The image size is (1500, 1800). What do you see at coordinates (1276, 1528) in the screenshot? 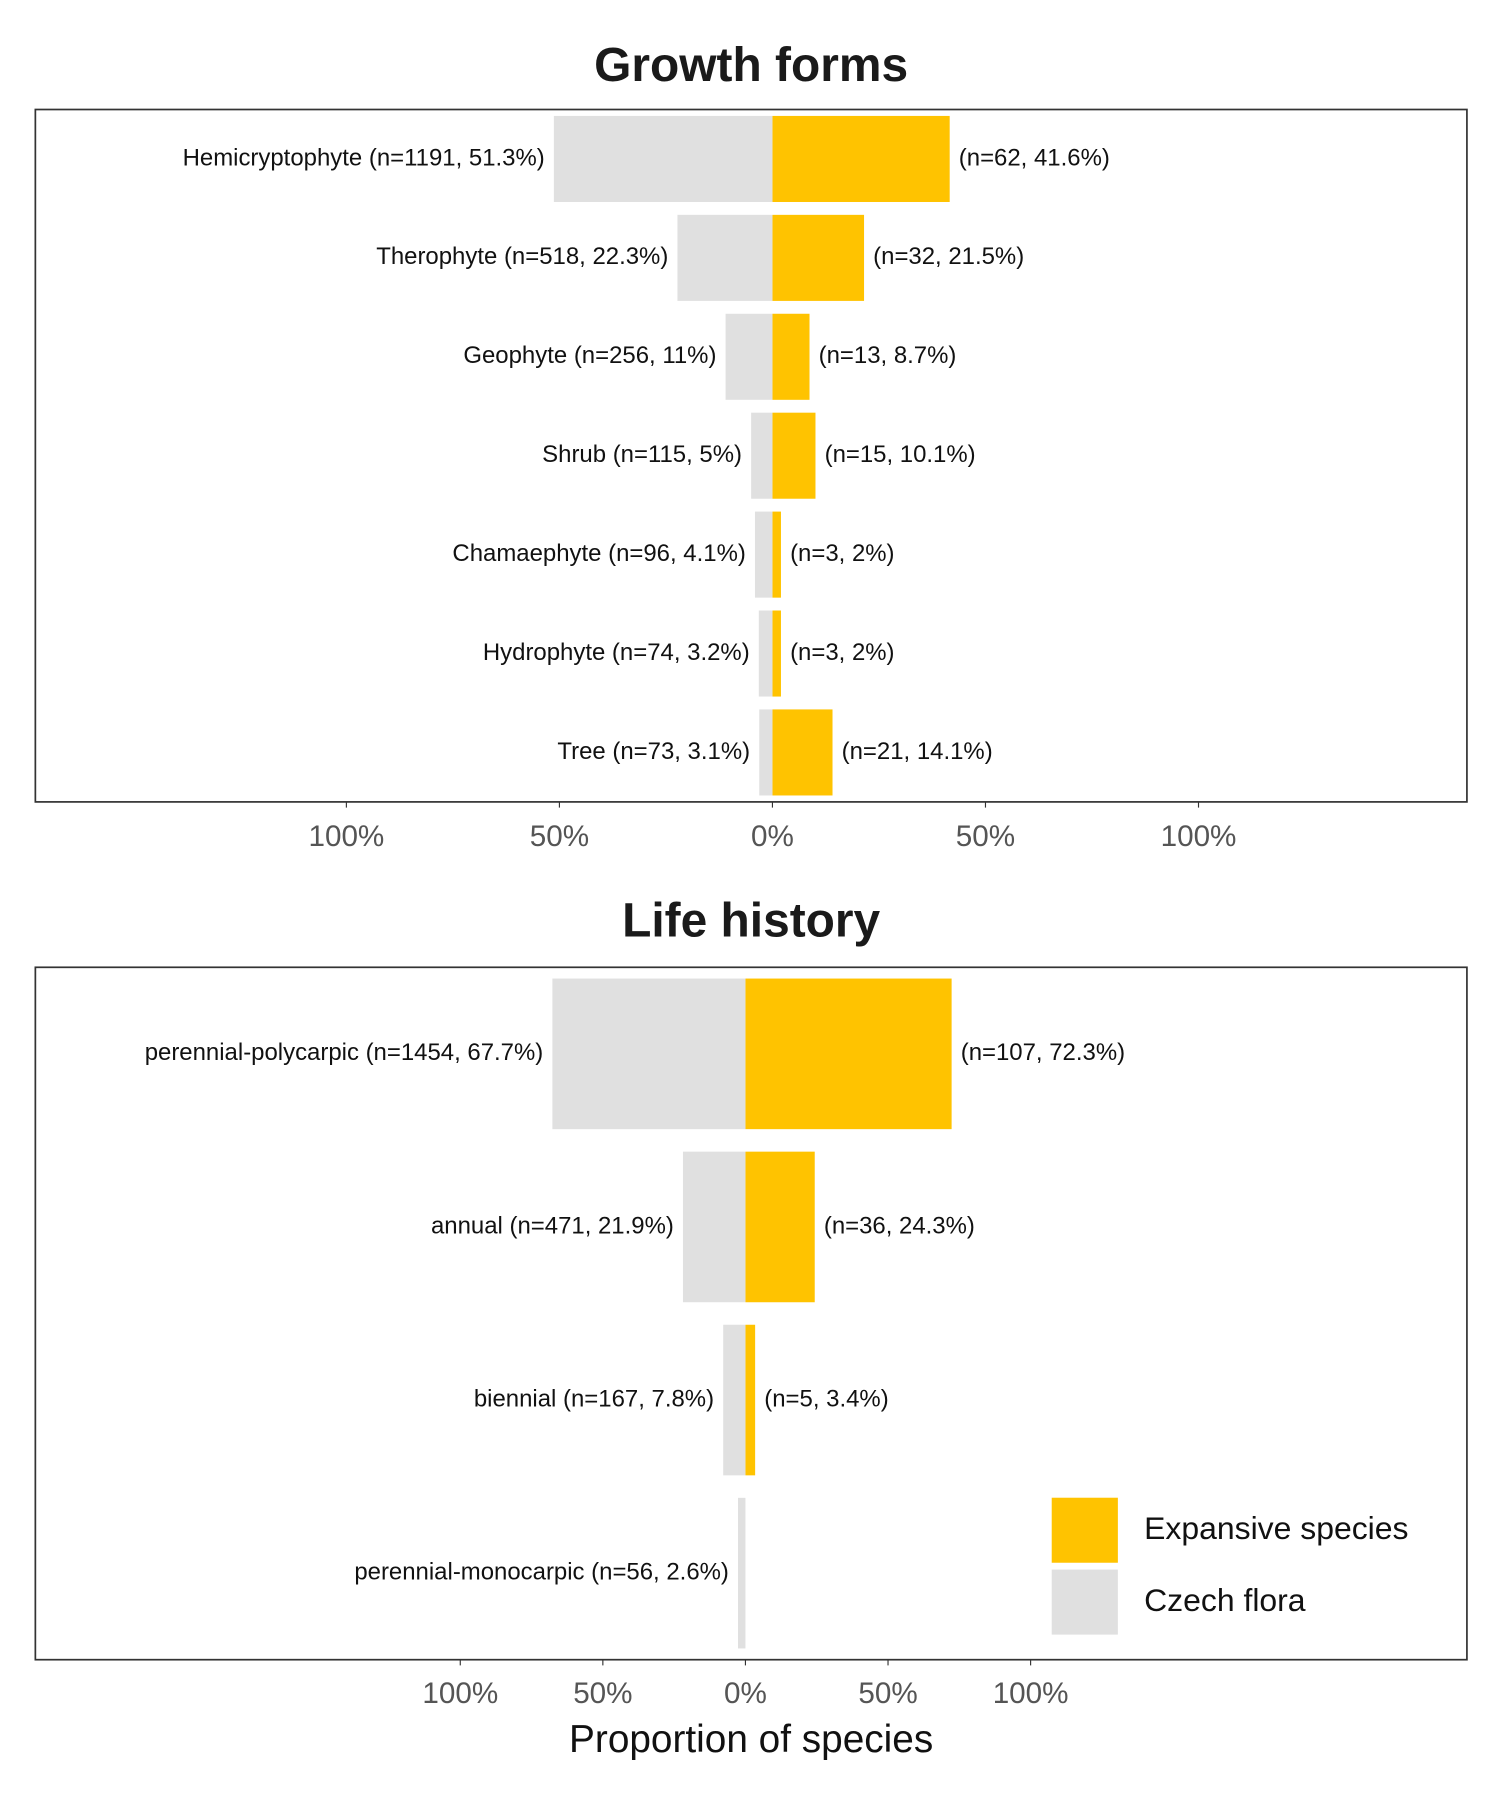
I see `legend-label: Expansive species` at bounding box center [1276, 1528].